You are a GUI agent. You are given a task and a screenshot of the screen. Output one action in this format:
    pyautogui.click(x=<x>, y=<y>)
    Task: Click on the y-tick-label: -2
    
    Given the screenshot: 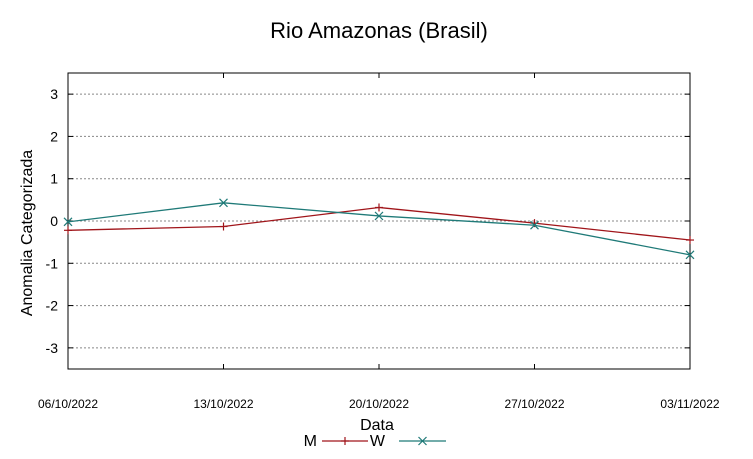 What is the action you would take?
    pyautogui.click(x=52, y=306)
    